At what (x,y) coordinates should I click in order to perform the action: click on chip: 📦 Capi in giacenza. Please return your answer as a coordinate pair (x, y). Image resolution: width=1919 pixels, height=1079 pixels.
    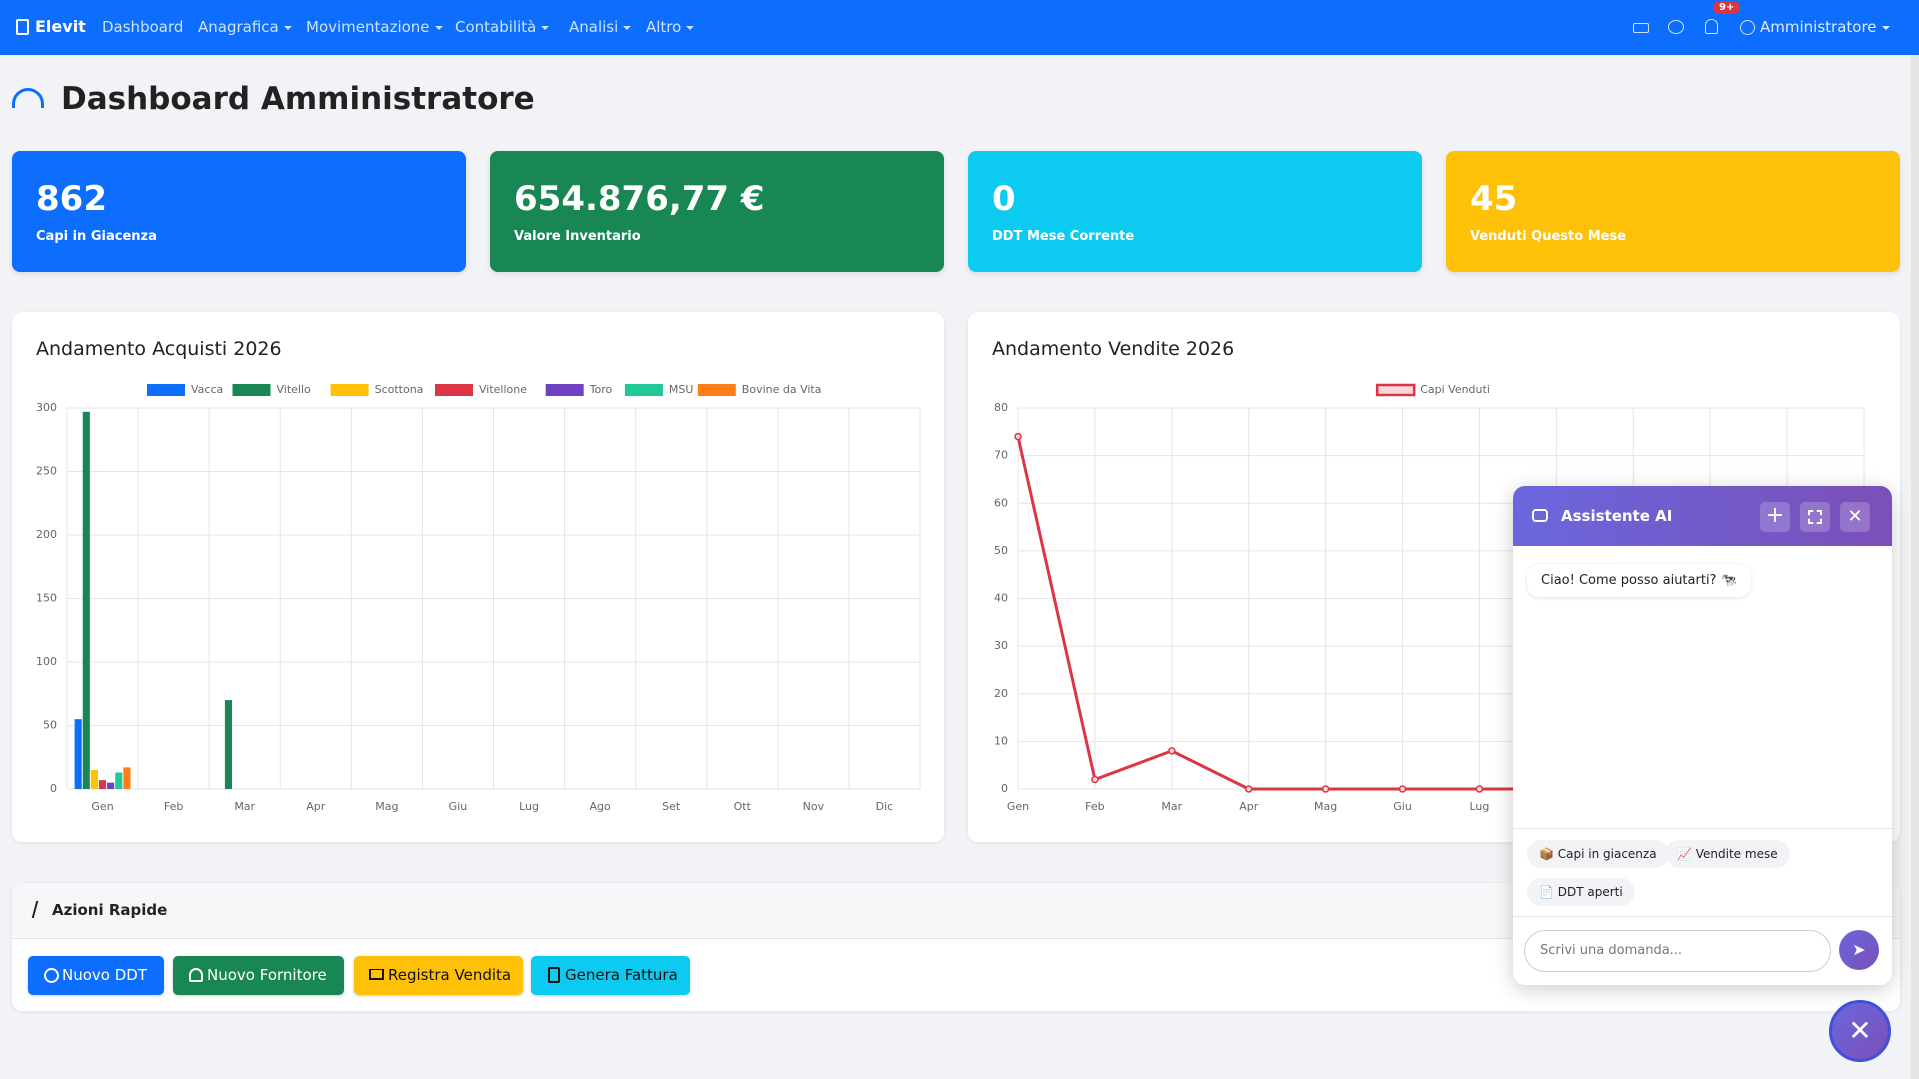
    Looking at the image, I should click on (1598, 854).